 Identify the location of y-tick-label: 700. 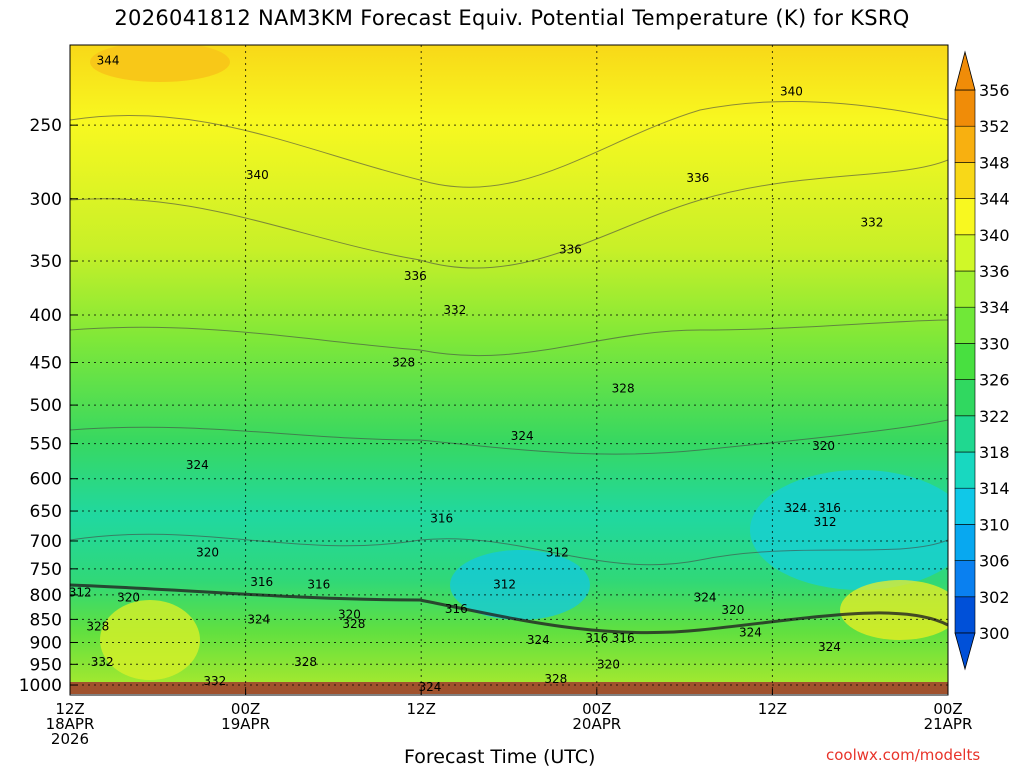
(46, 542).